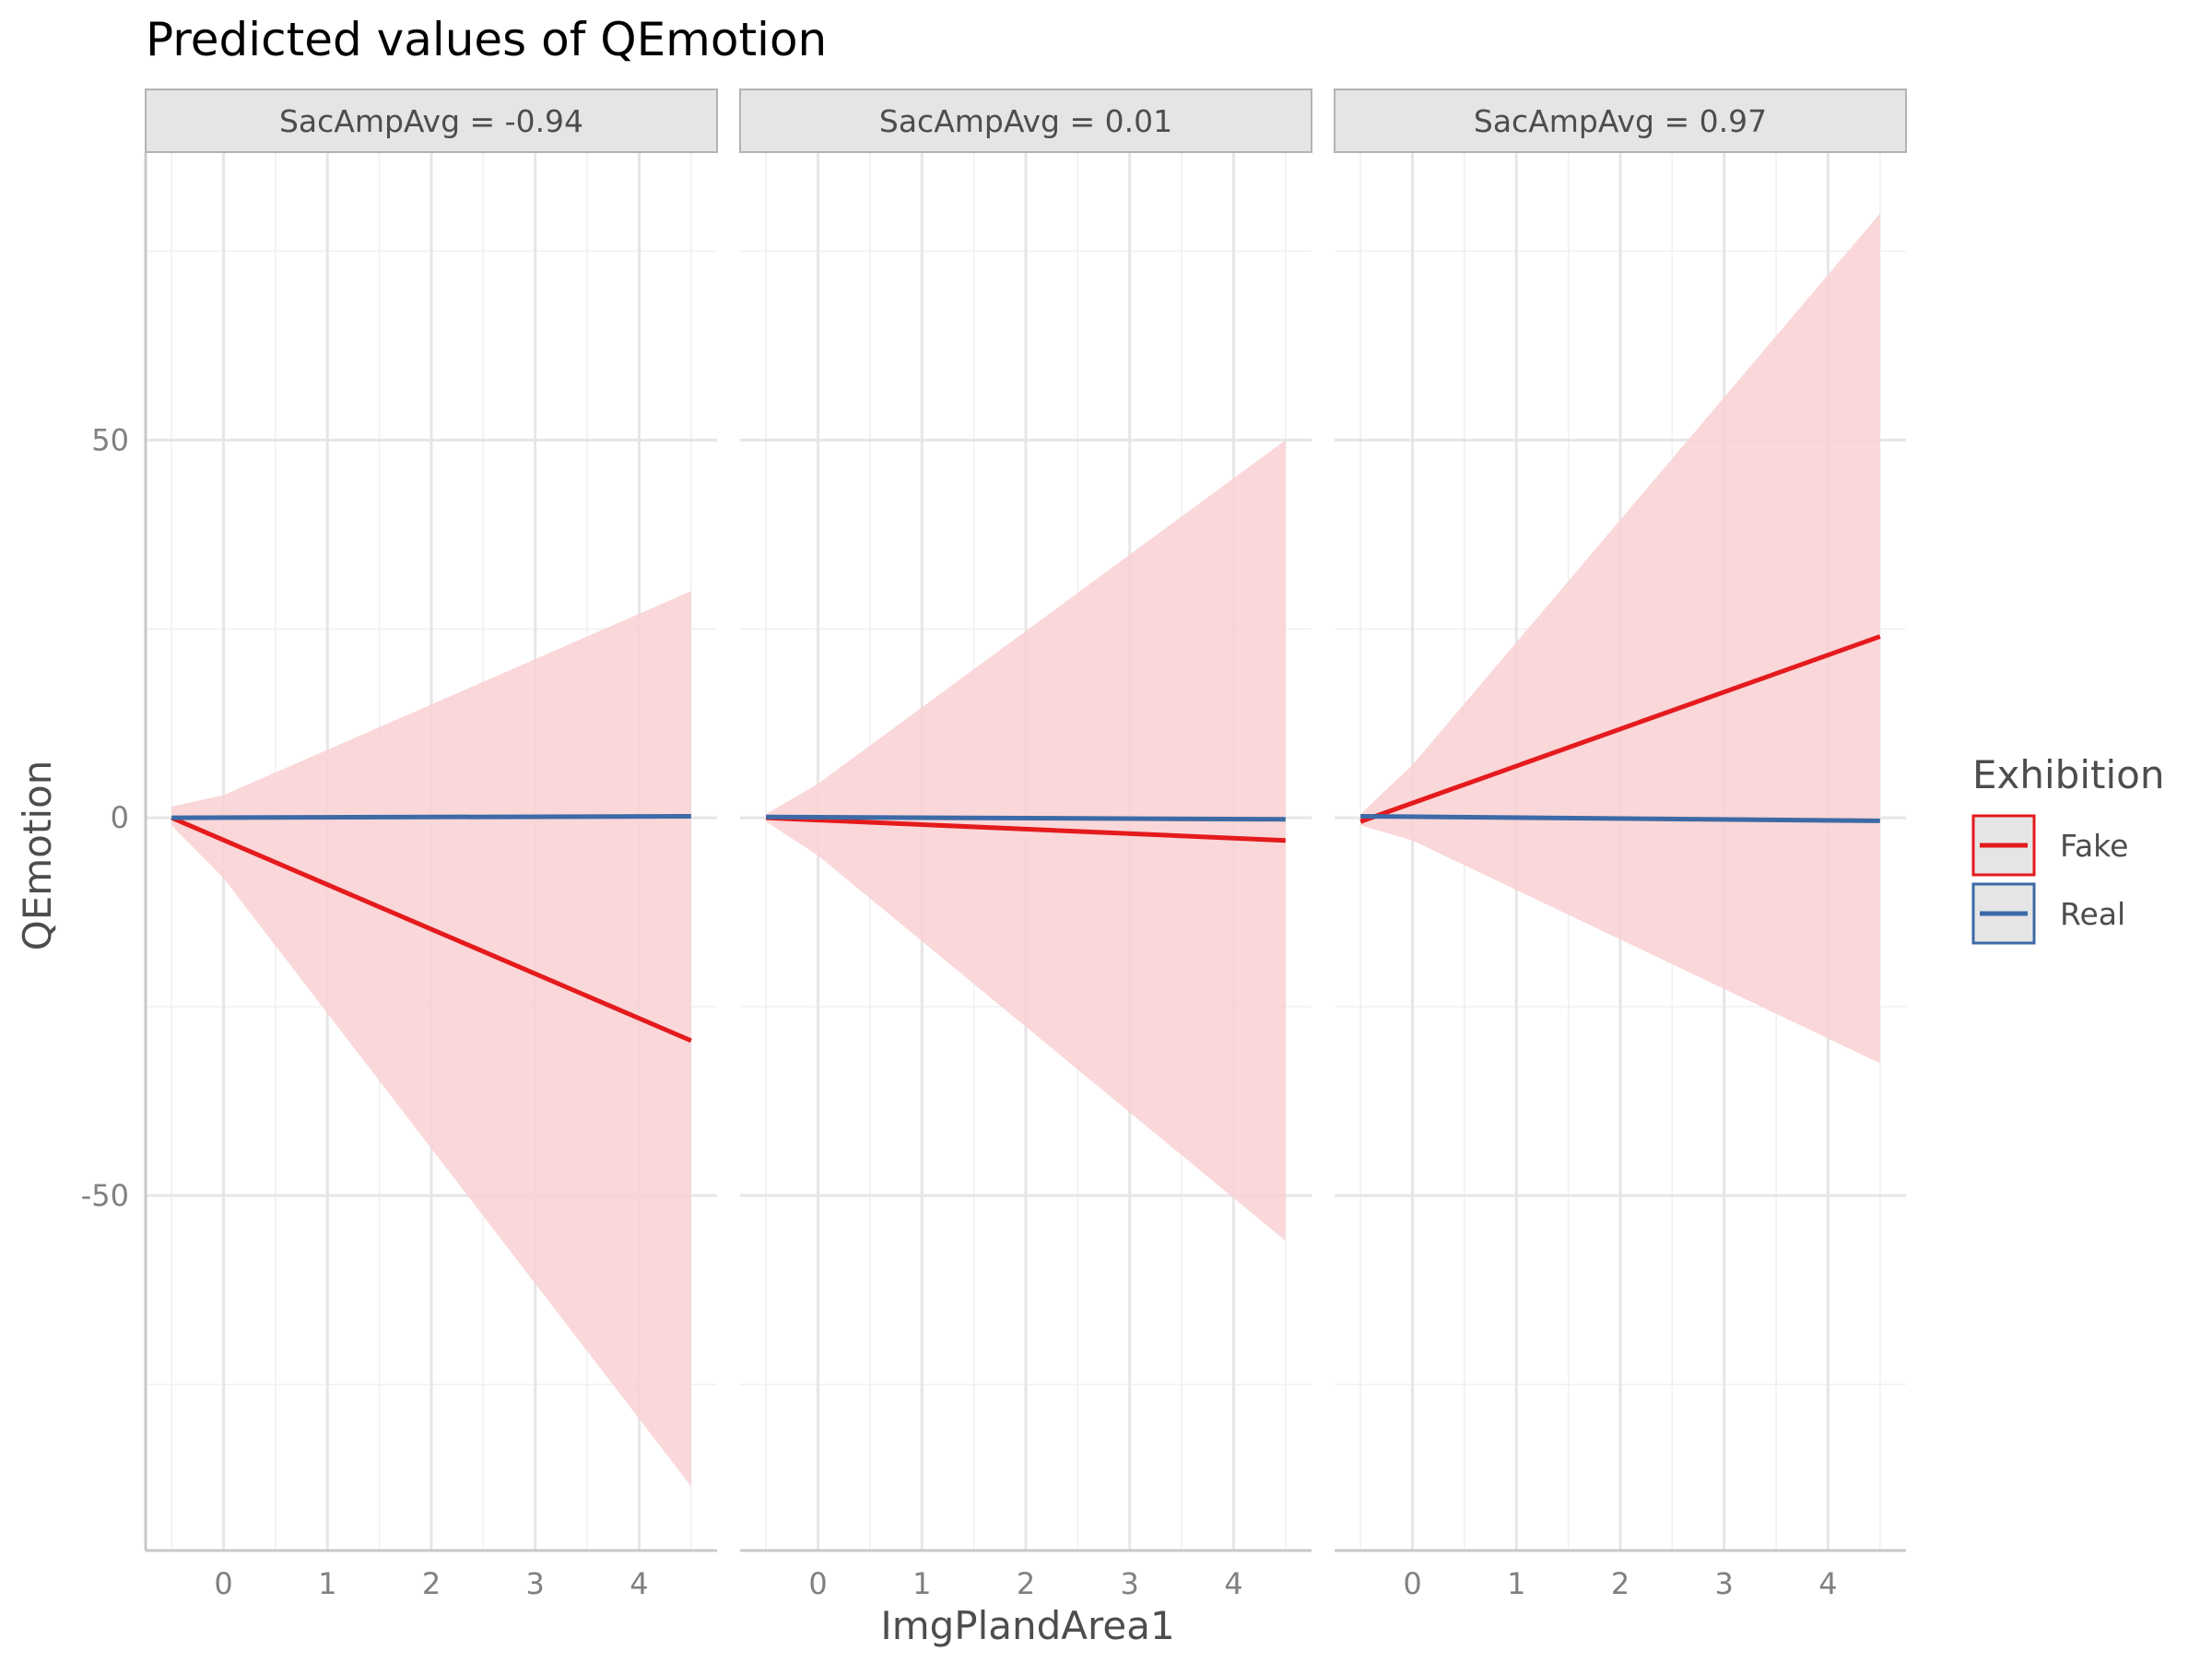 The image size is (2212, 1663). Describe the element at coordinates (2049, 845) in the screenshot. I see `legend-item-fake: Fake` at that location.